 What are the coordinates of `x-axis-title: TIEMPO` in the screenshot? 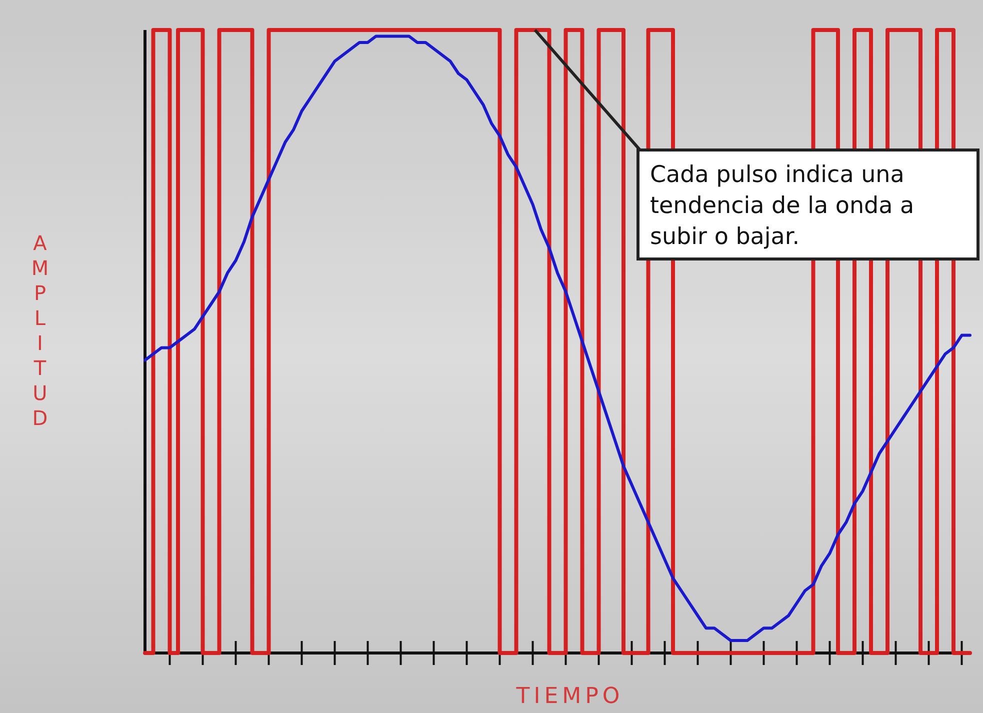 It's located at (569, 696).